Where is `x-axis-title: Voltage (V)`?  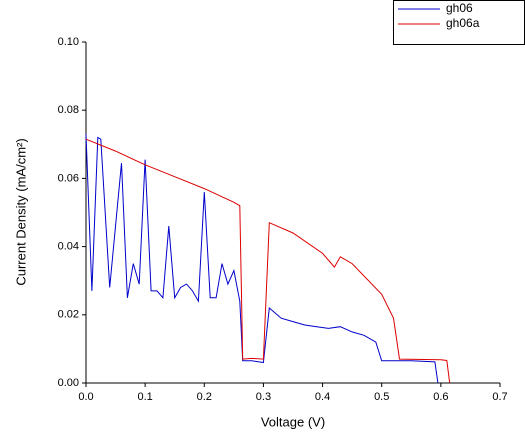 x-axis-title: Voltage (V) is located at coordinates (293, 421).